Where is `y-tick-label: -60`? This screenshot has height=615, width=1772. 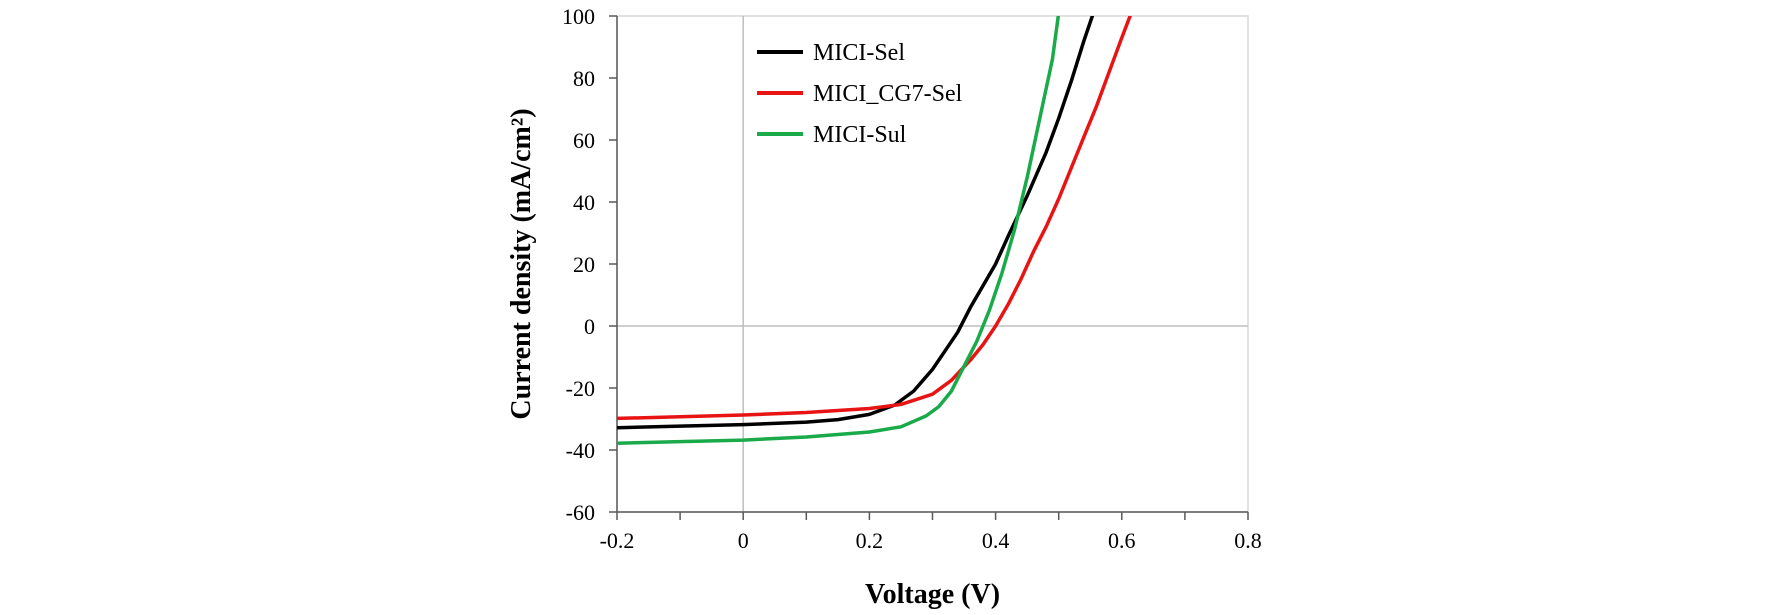 y-tick-label: -60 is located at coordinates (580, 512).